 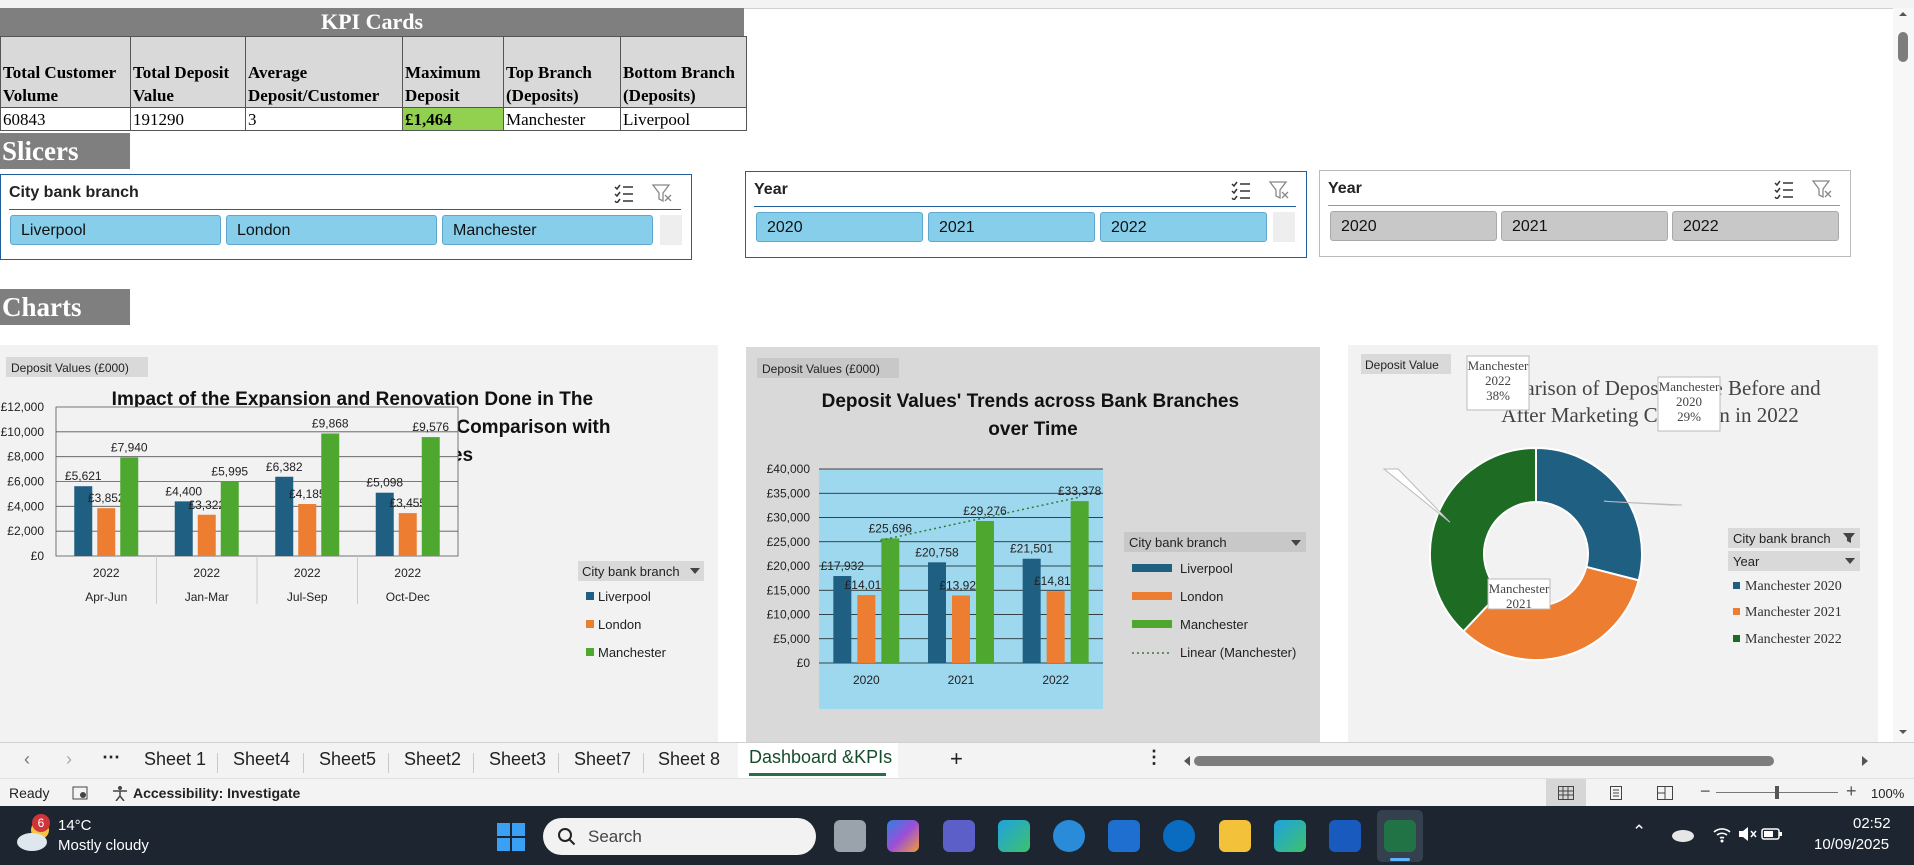 What do you see at coordinates (679, 836) in the screenshot?
I see `taskbar-search: Search` at bounding box center [679, 836].